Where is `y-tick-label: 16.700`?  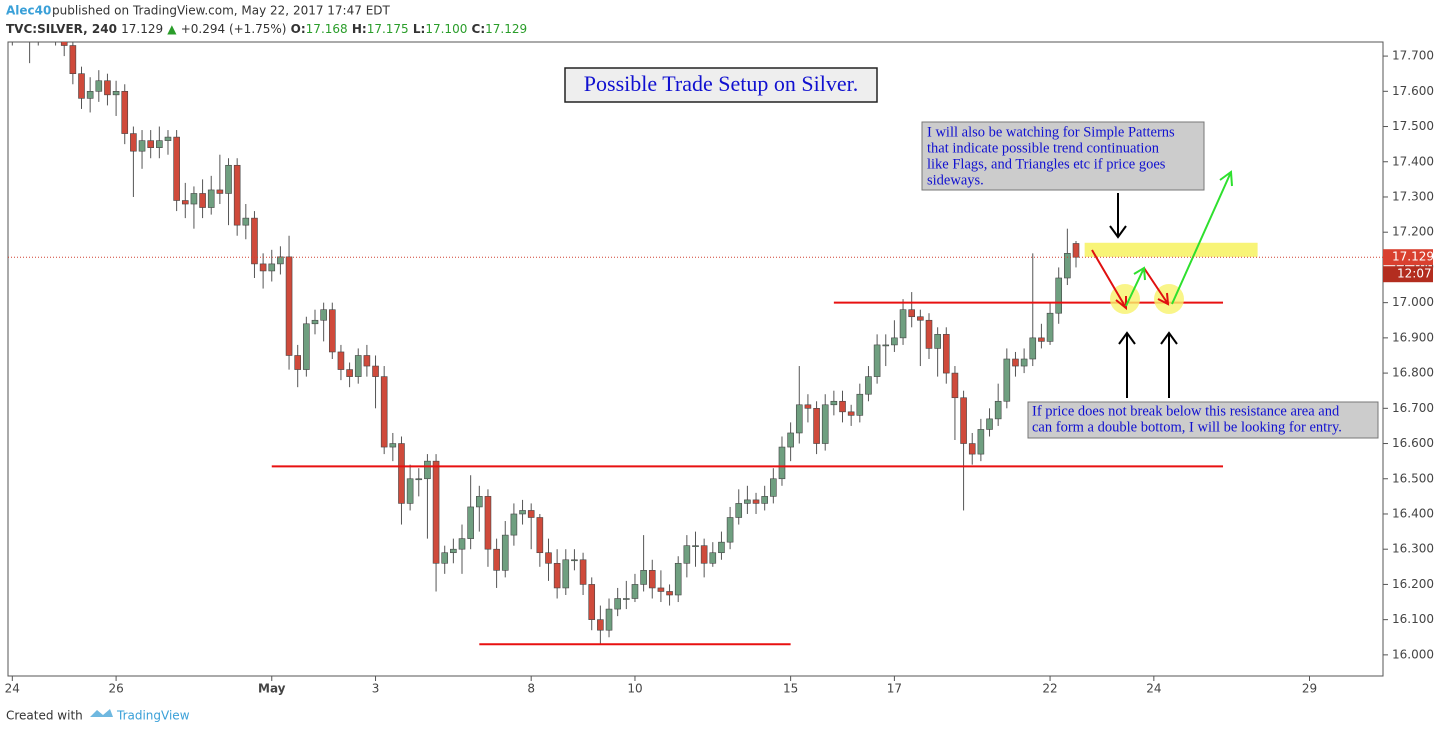 y-tick-label: 16.700 is located at coordinates (1413, 408).